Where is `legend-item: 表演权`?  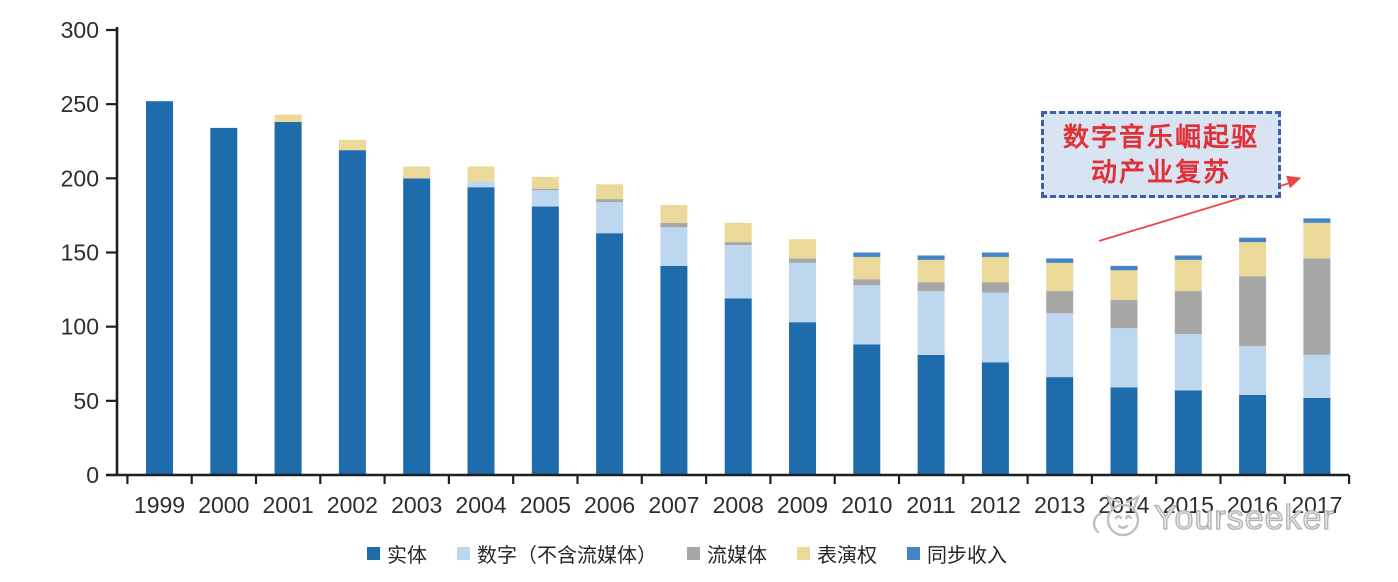
legend-item: 表演权 is located at coordinates (837, 553).